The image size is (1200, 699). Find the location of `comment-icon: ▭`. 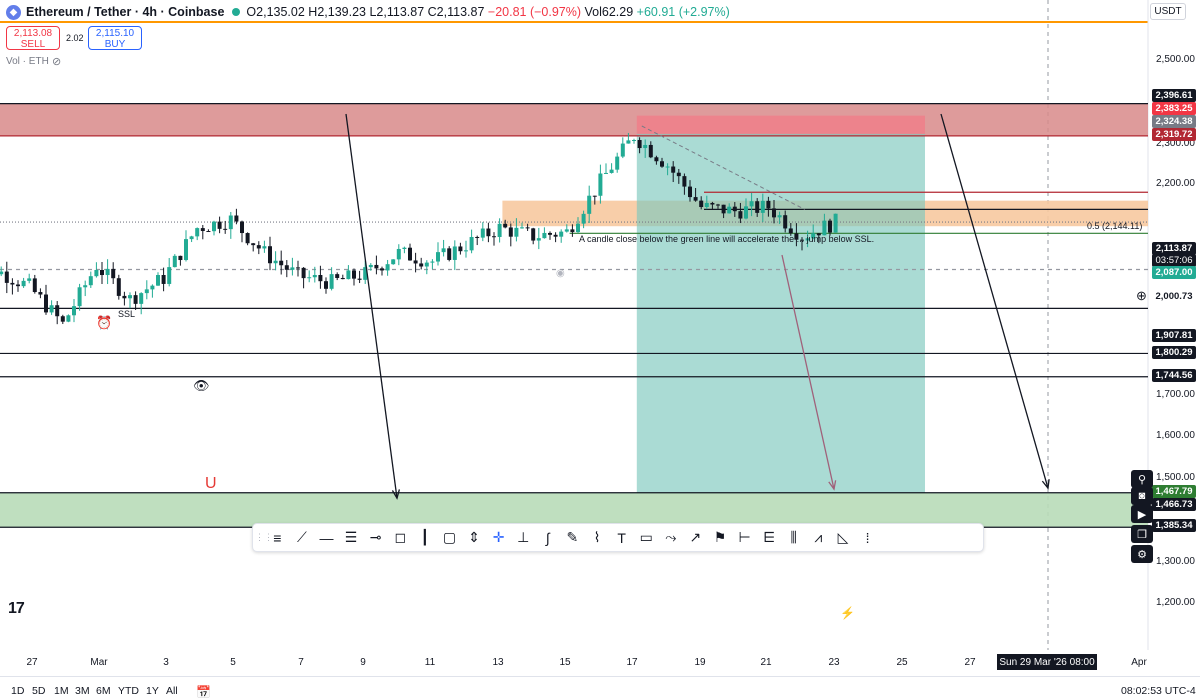

comment-icon: ▭ is located at coordinates (646, 537).